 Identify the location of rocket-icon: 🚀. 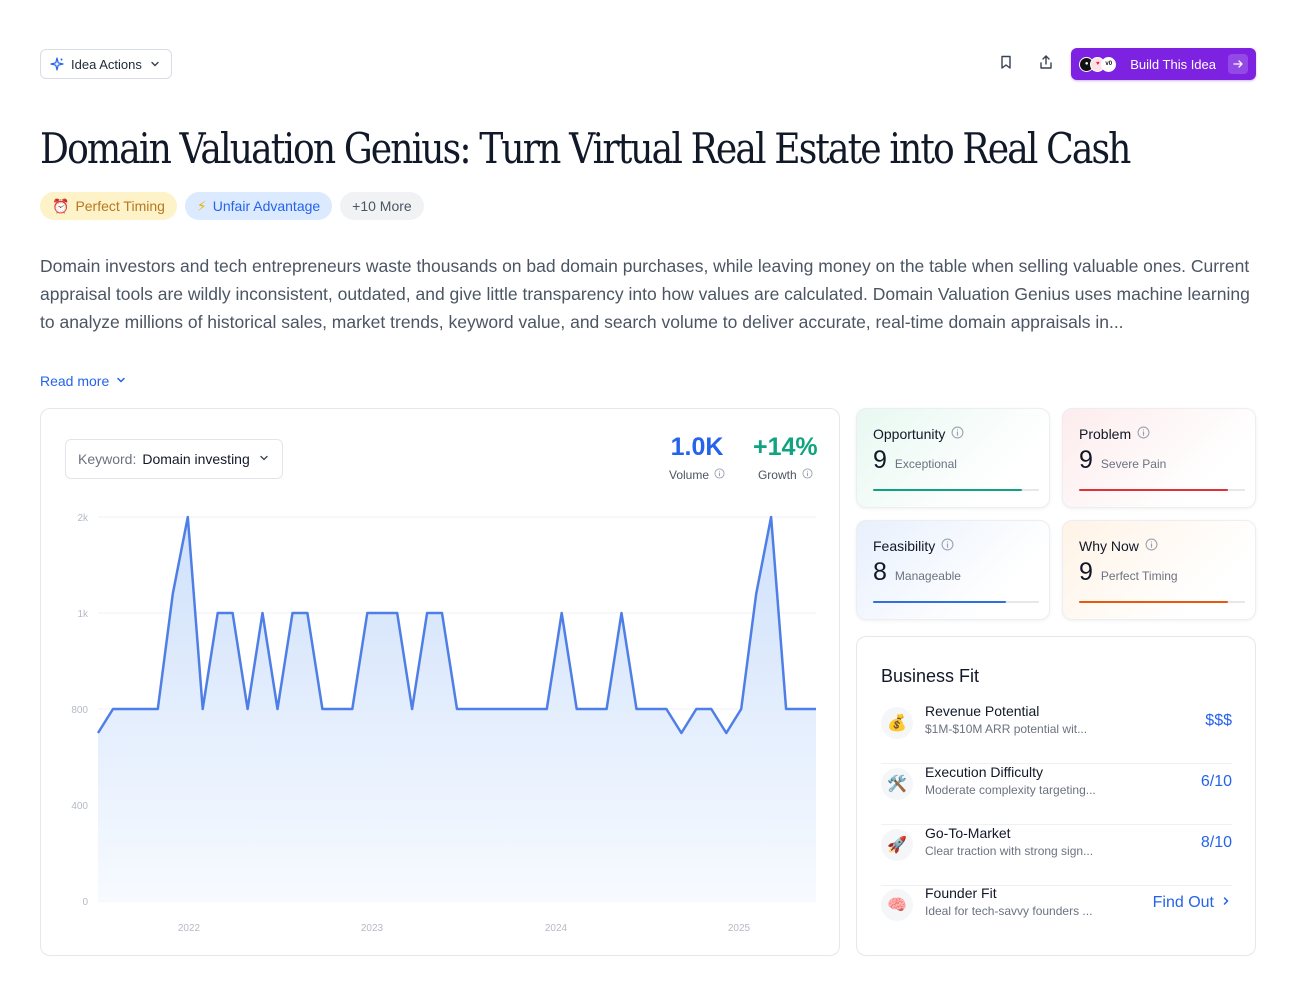
(897, 845).